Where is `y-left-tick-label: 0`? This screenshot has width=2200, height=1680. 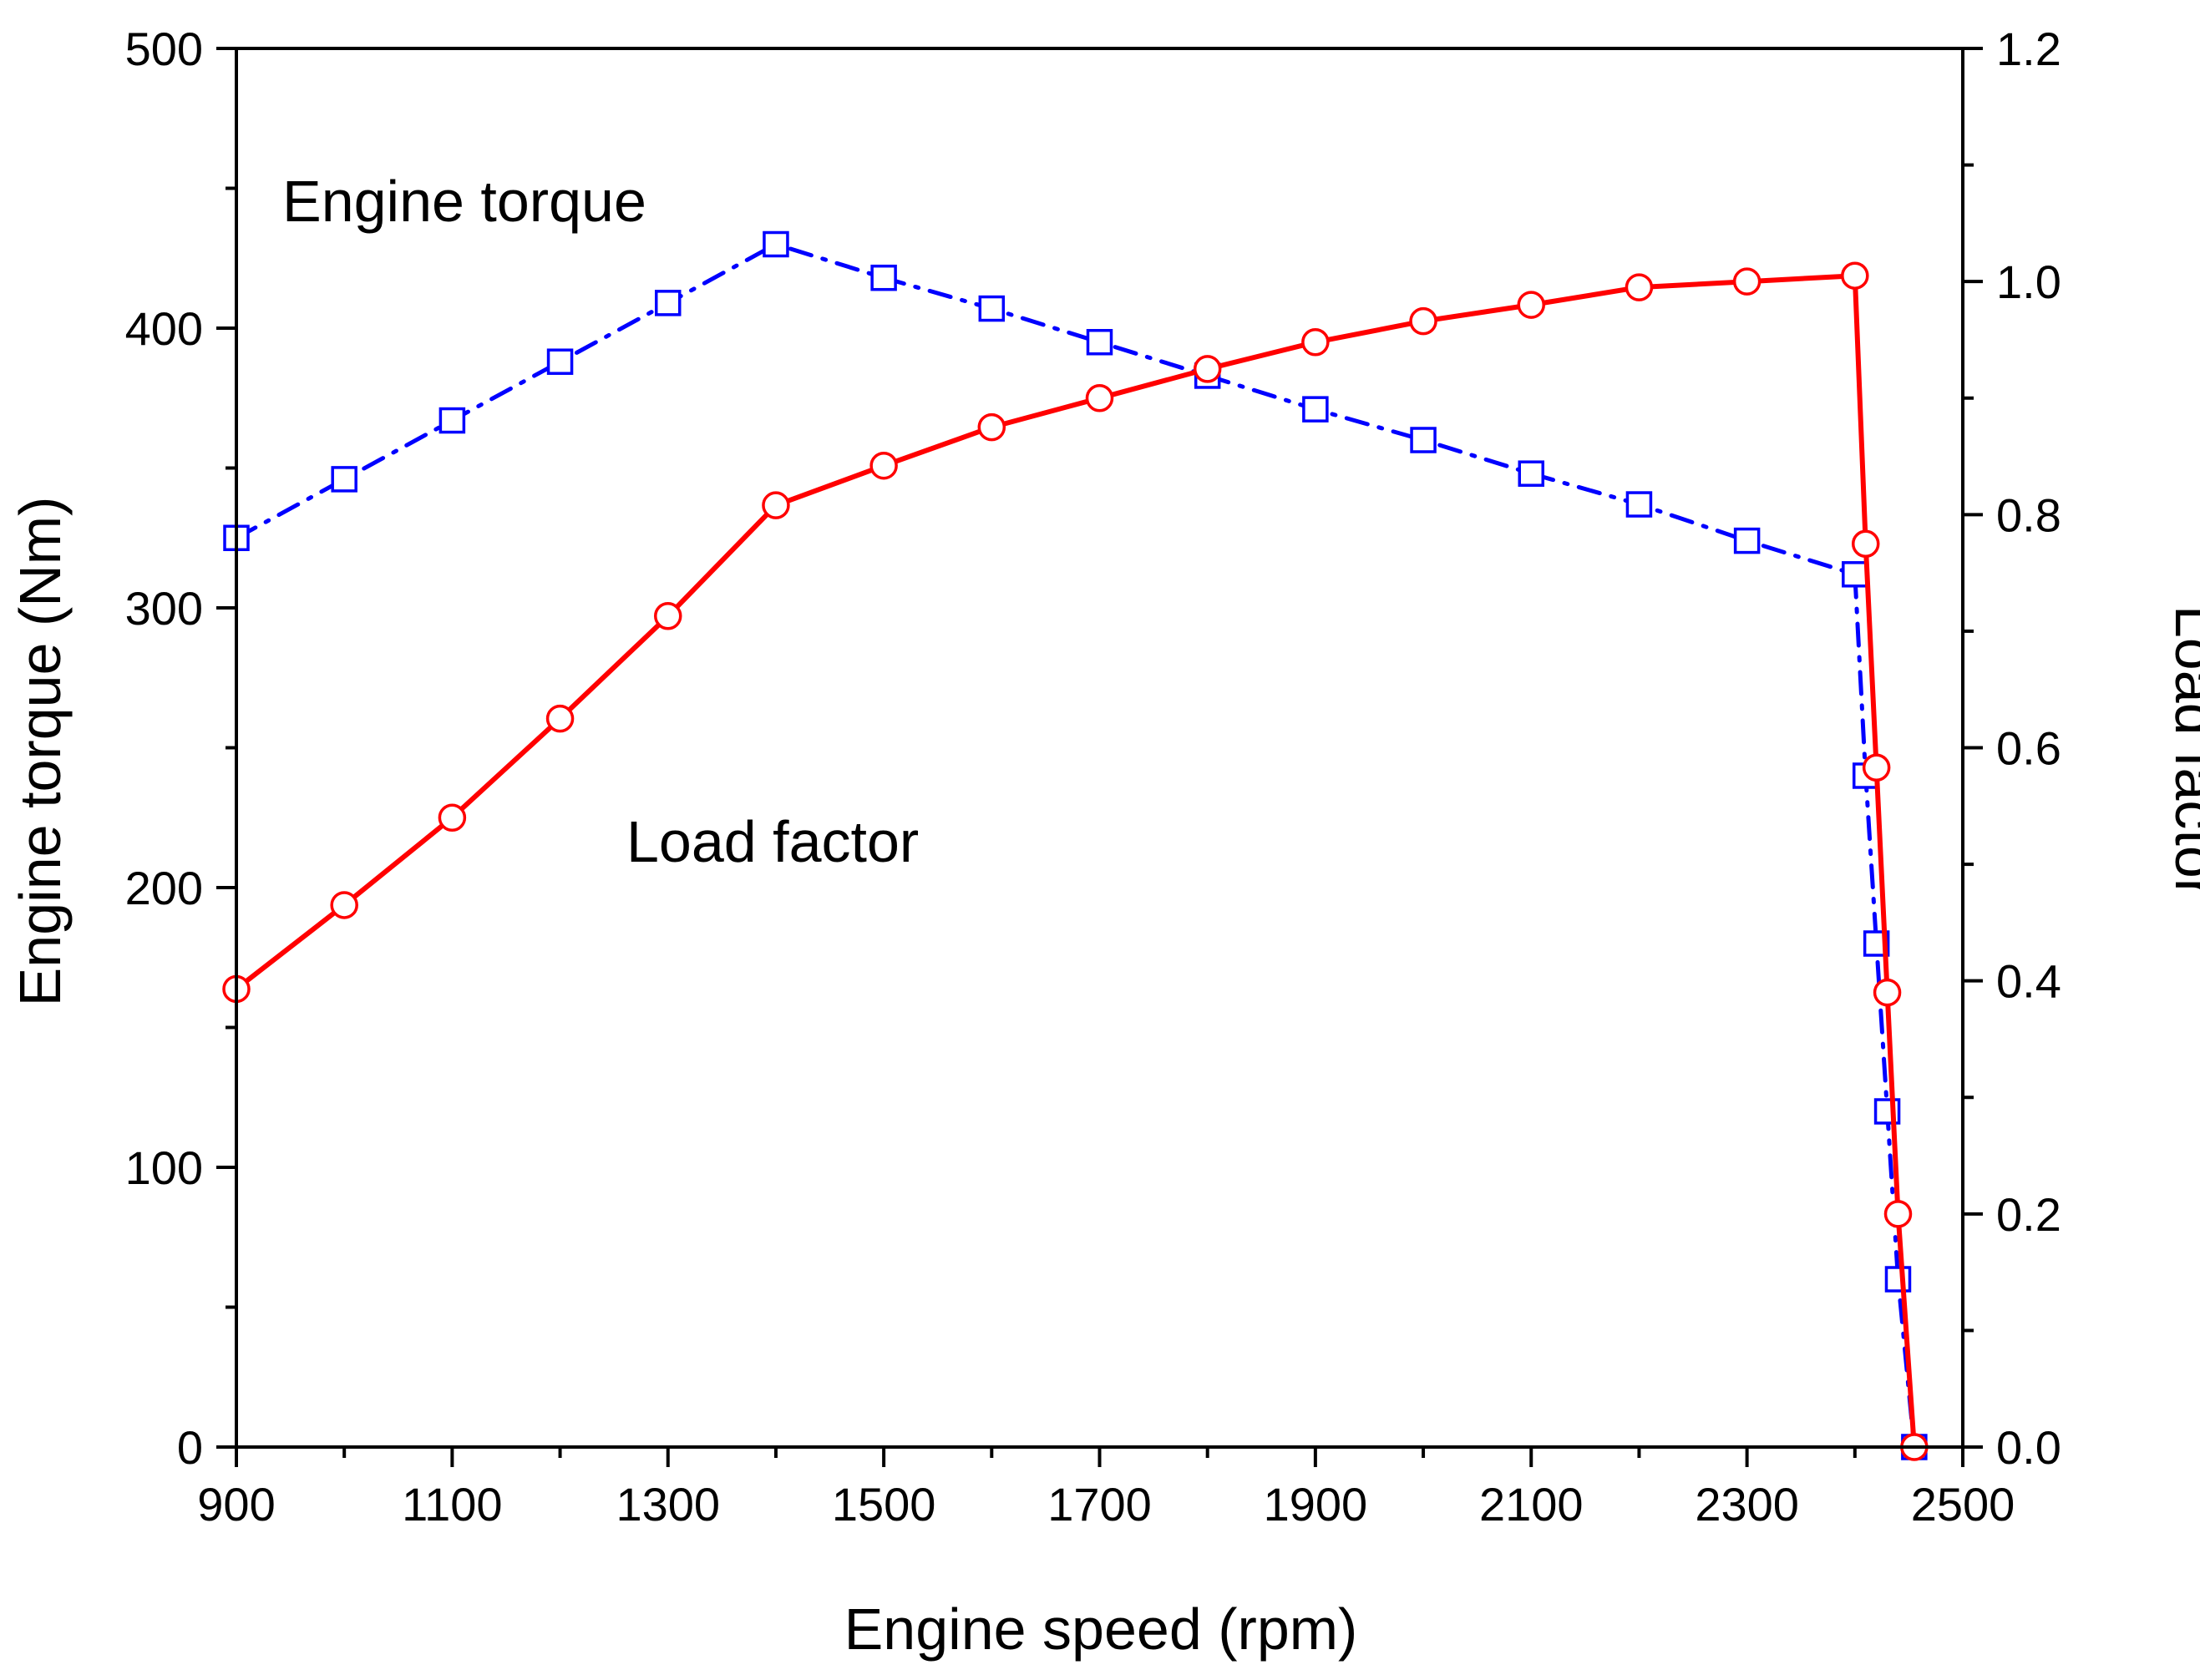
y-left-tick-label: 0 is located at coordinates (190, 1447).